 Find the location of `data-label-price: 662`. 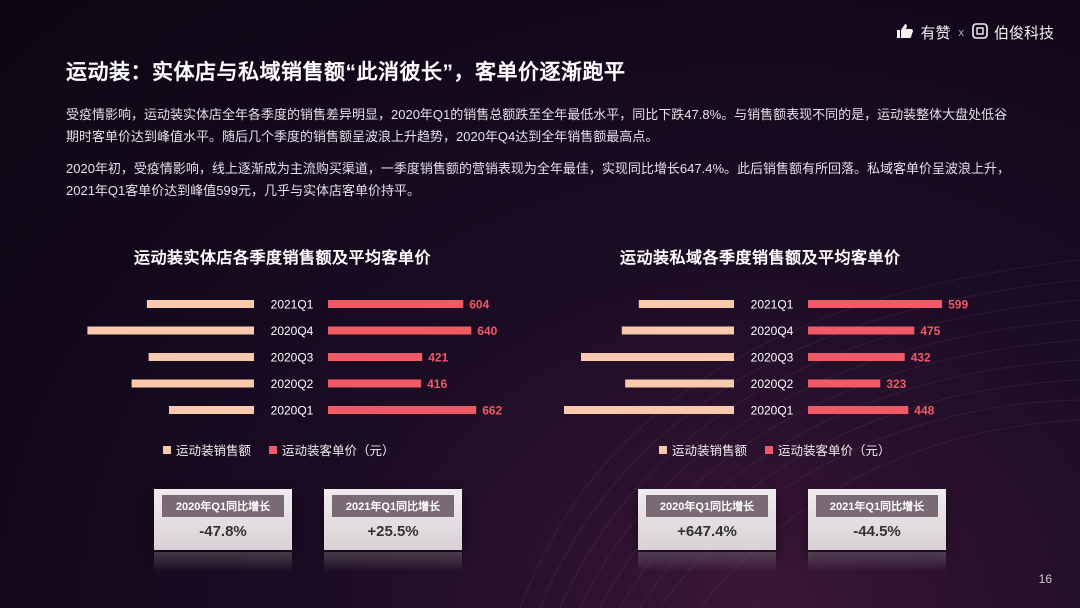

data-label-price: 662 is located at coordinates (492, 411).